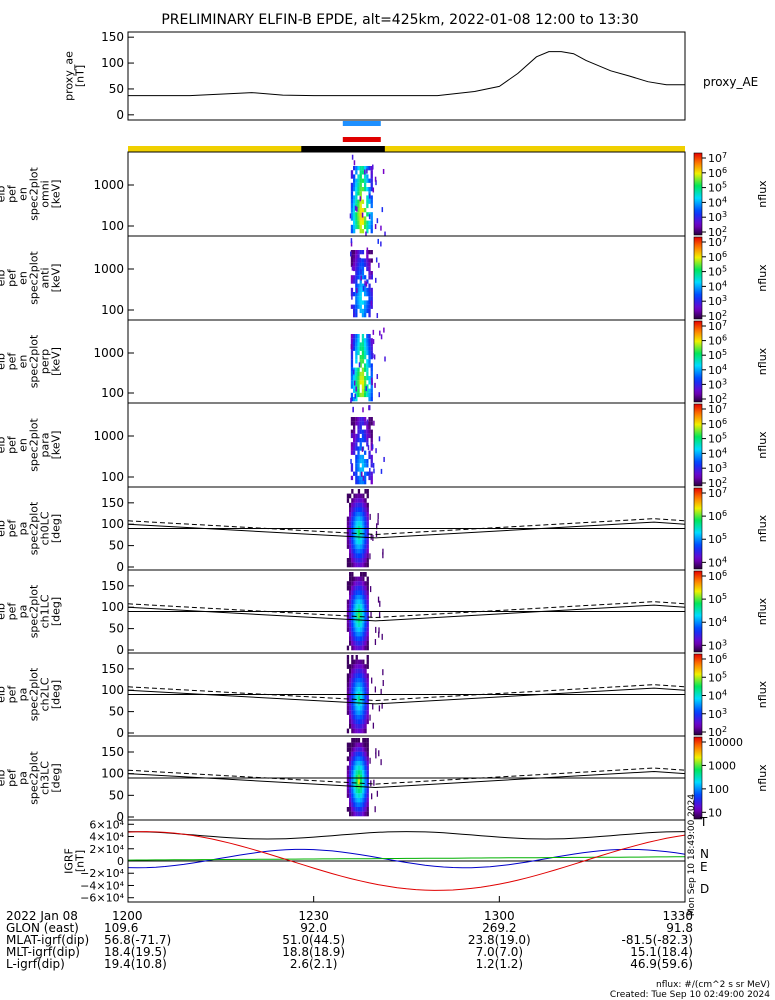 This screenshot has width=775, height=1000. I want to click on footer-value: 19.4(10.8), so click(135, 964).